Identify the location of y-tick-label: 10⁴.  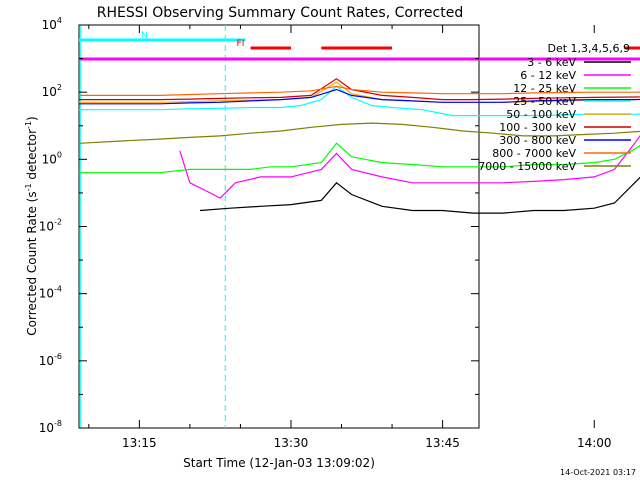
(52, 24).